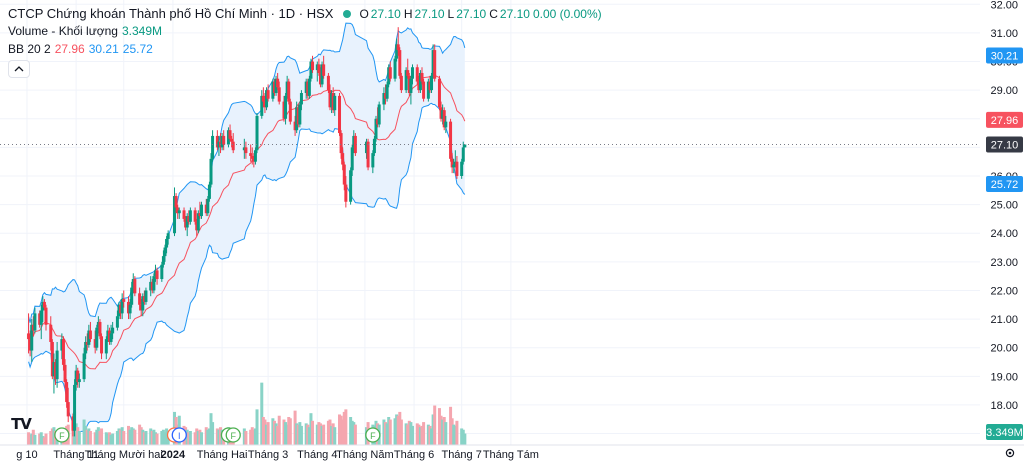 This screenshot has height=464, width=1024. Describe the element at coordinates (567, 13) in the screenshot. I see `price-change: 0.00 (0.00%)` at that location.